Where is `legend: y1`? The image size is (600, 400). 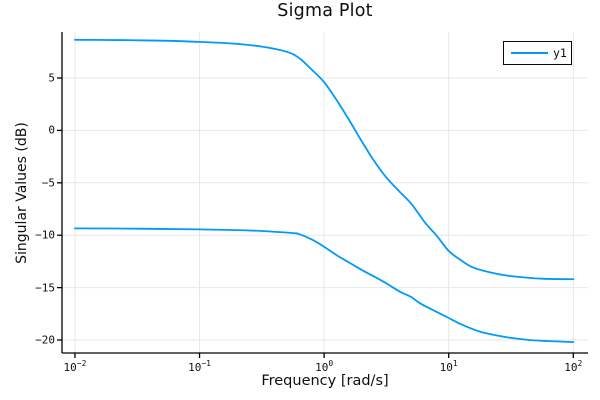 legend: y1 is located at coordinates (537, 53).